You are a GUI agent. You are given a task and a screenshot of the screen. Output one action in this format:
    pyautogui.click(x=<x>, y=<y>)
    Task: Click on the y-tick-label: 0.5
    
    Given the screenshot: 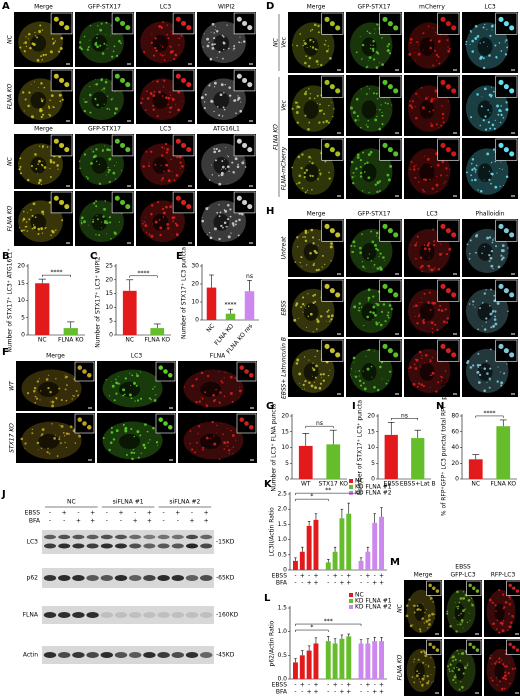 What is the action you would take?
    pyautogui.click(x=282, y=554)
    